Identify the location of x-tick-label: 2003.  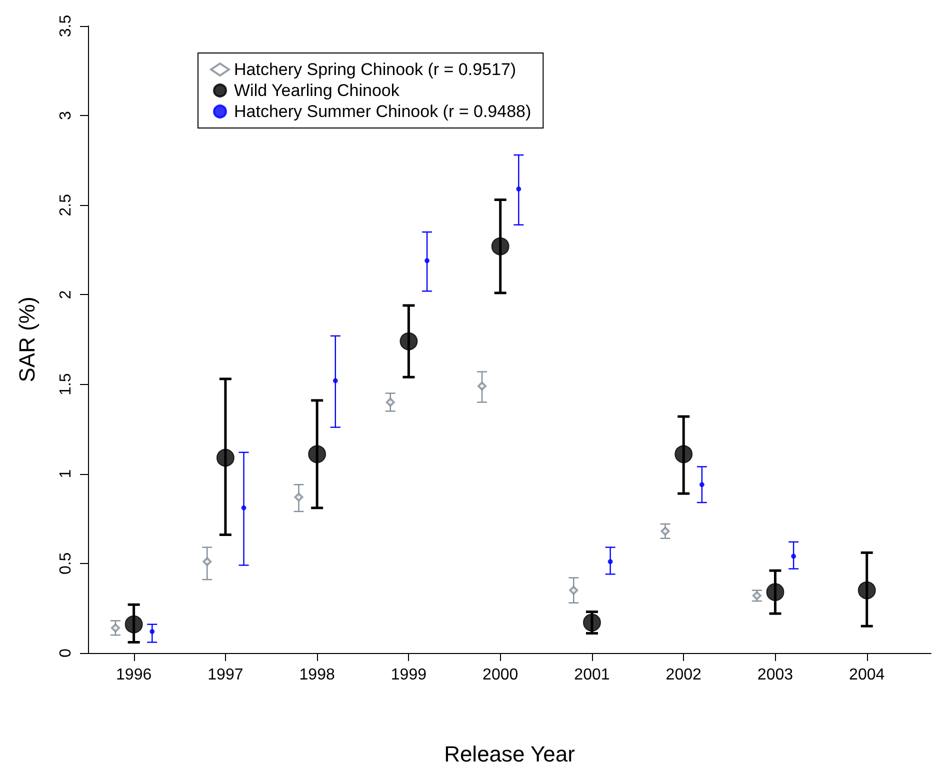
(775, 675).